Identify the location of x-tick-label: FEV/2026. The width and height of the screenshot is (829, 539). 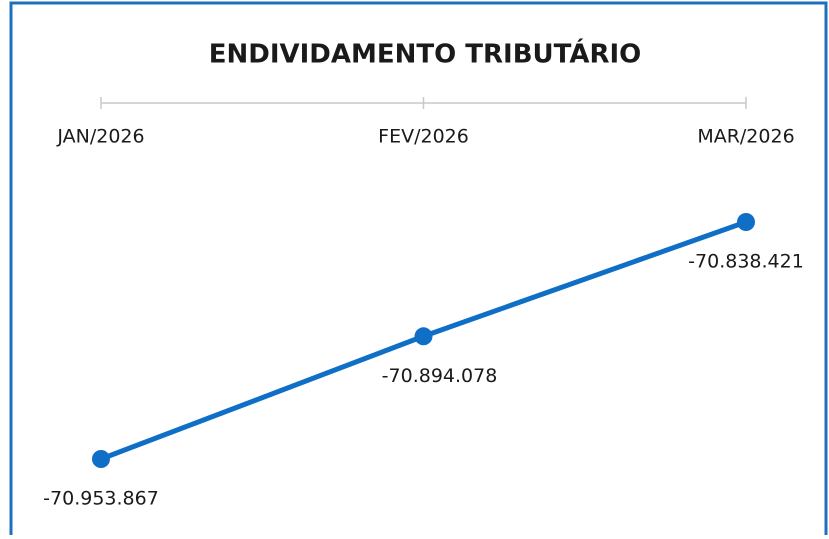
(423, 137).